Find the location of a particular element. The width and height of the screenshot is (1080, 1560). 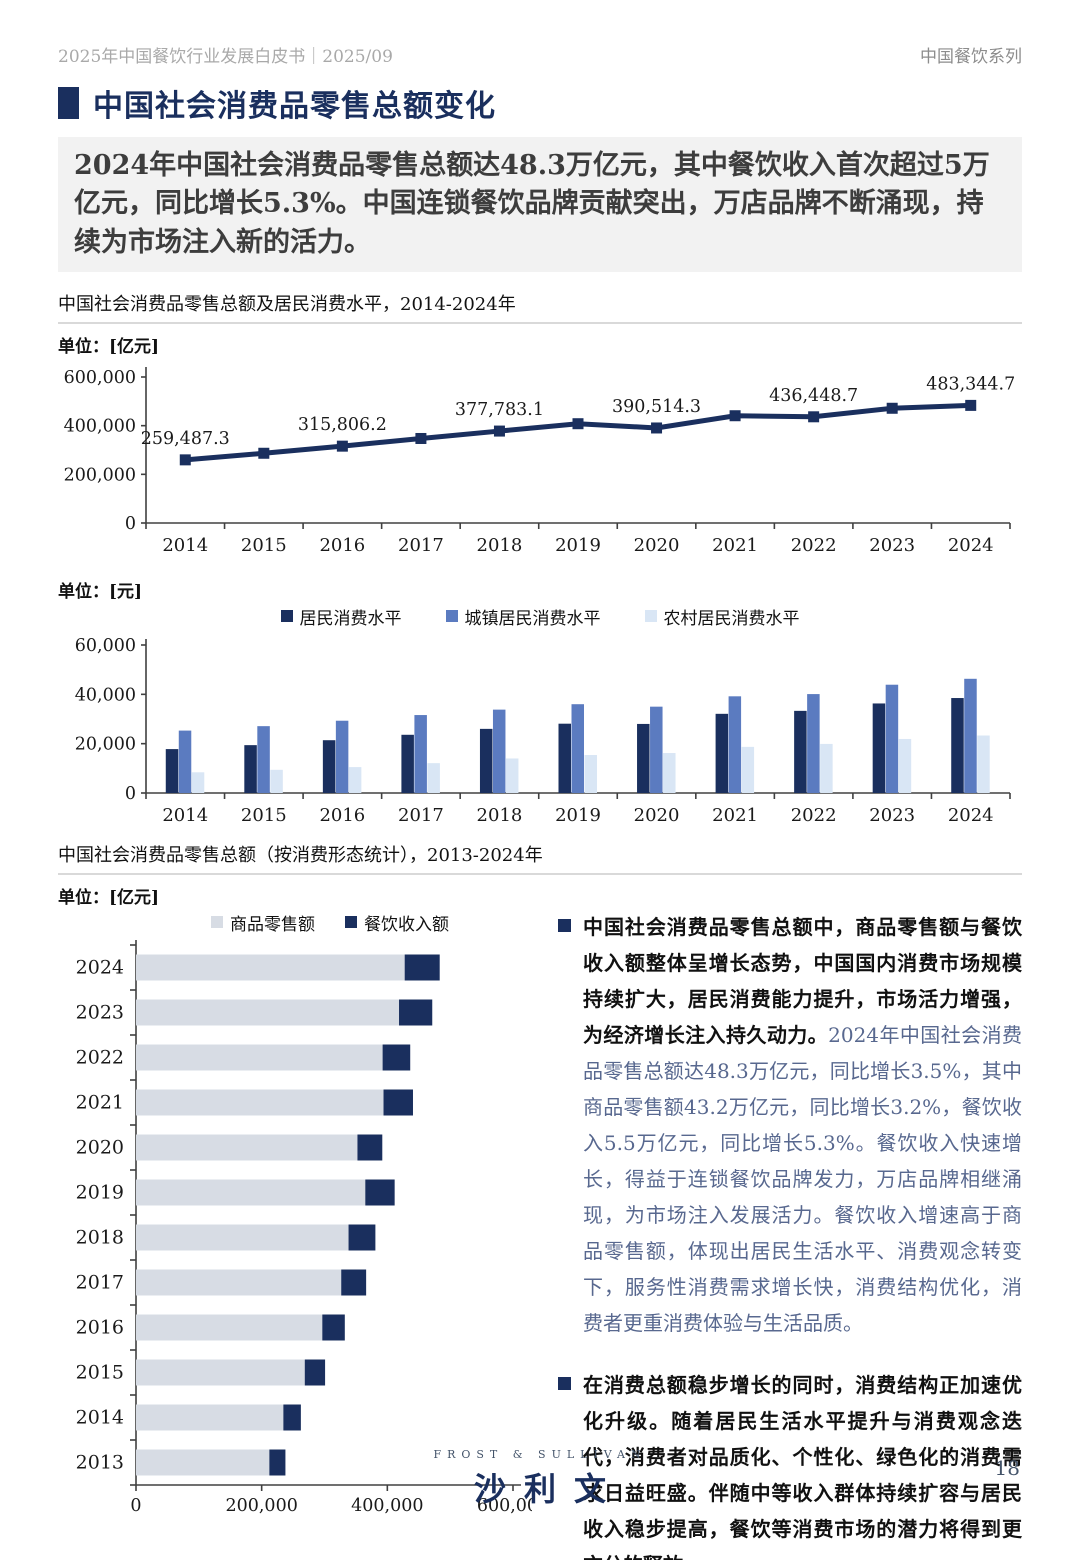

logo-english-text: FROST & SULLIVAN is located at coordinates (540, 1454).